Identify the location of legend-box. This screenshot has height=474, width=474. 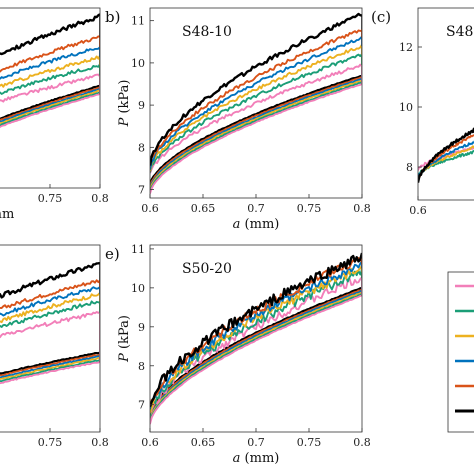
(460, 352).